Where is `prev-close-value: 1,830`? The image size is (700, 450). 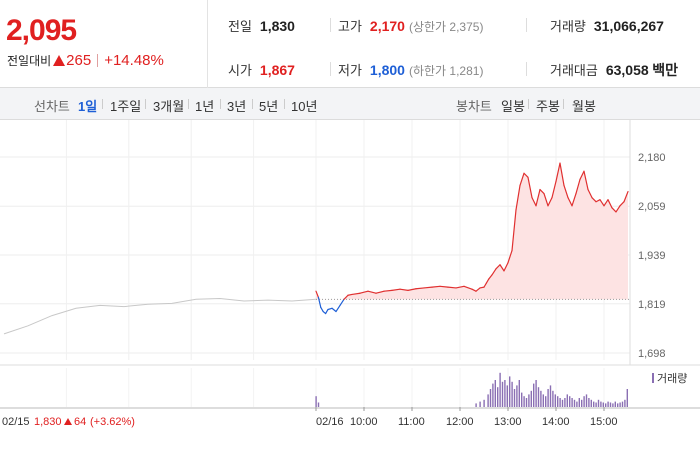 prev-close-value: 1,830 is located at coordinates (48, 422).